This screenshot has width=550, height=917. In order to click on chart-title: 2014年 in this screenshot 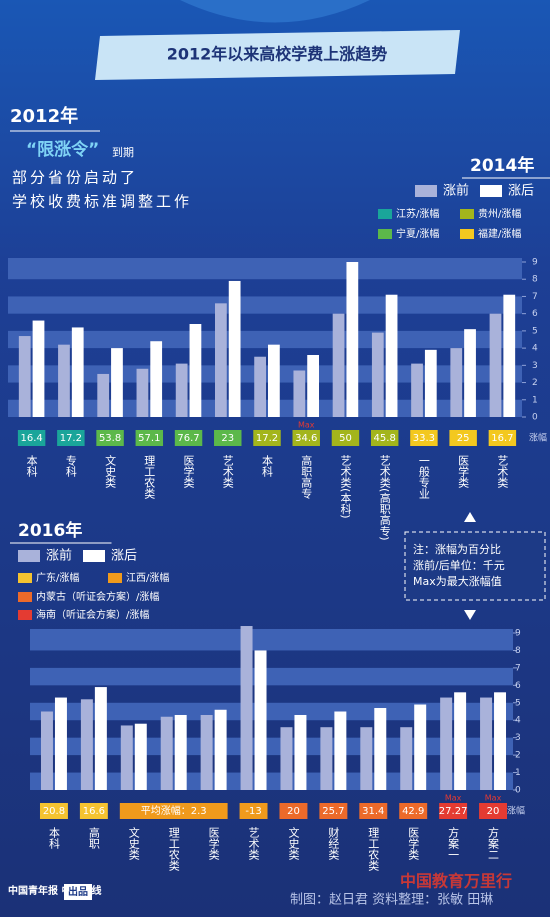, I will do `click(502, 165)`.